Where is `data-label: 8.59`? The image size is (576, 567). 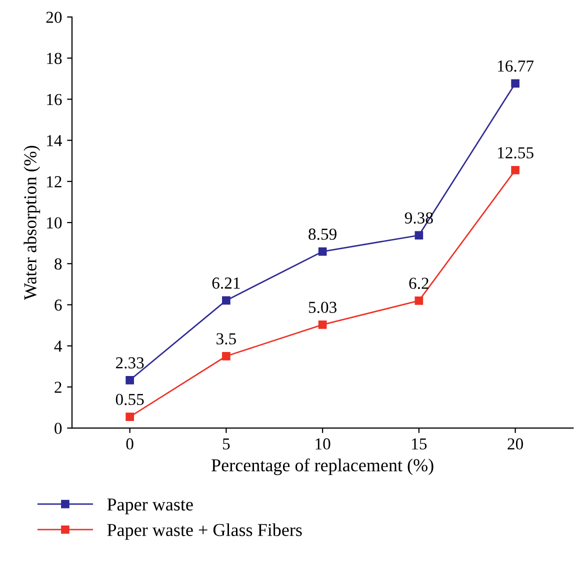 data-label: 8.59 is located at coordinates (322, 234).